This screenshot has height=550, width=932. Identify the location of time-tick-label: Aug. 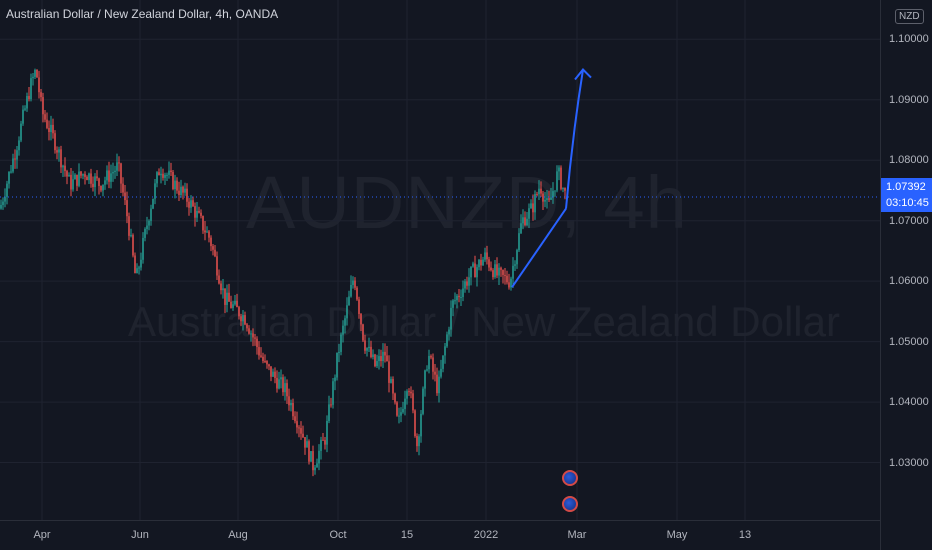
(238, 535).